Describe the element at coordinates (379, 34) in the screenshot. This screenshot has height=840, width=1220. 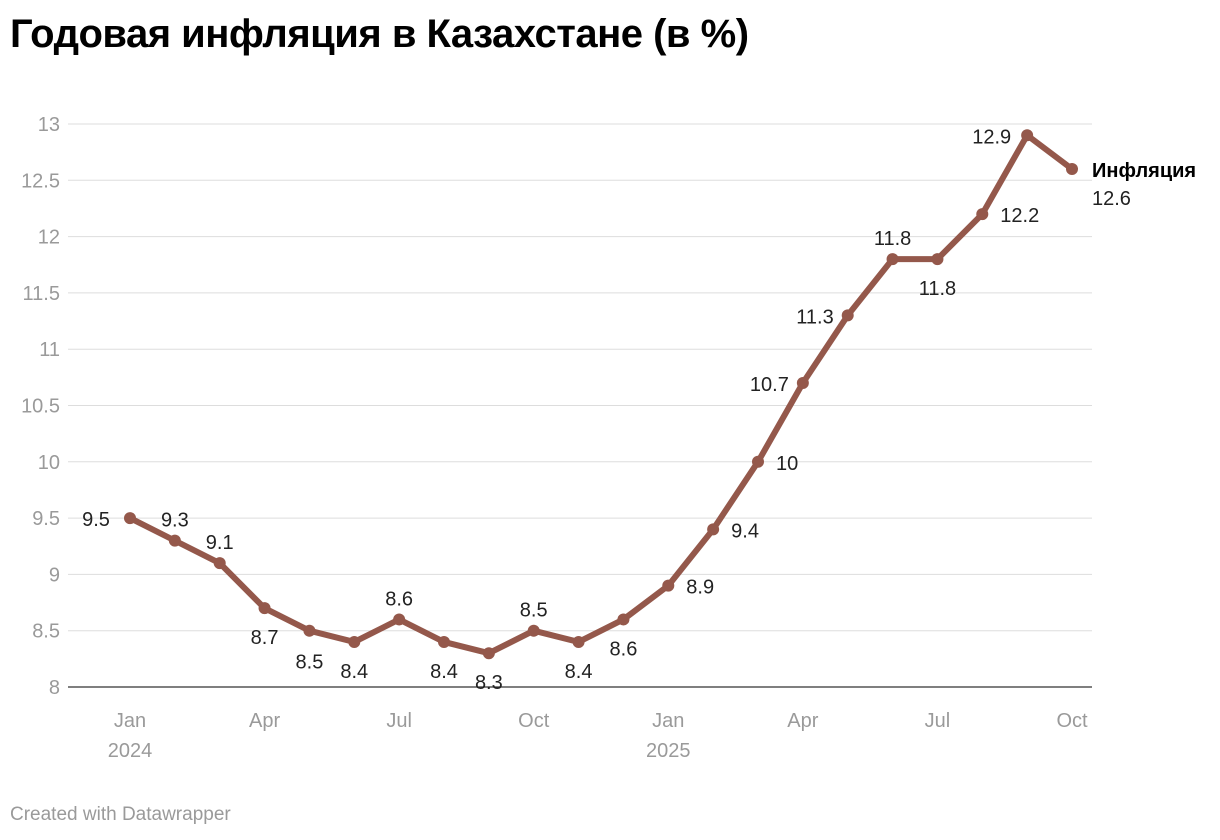
I see `chart-title: Годовая инфляция в Казахстане (в %)` at that location.